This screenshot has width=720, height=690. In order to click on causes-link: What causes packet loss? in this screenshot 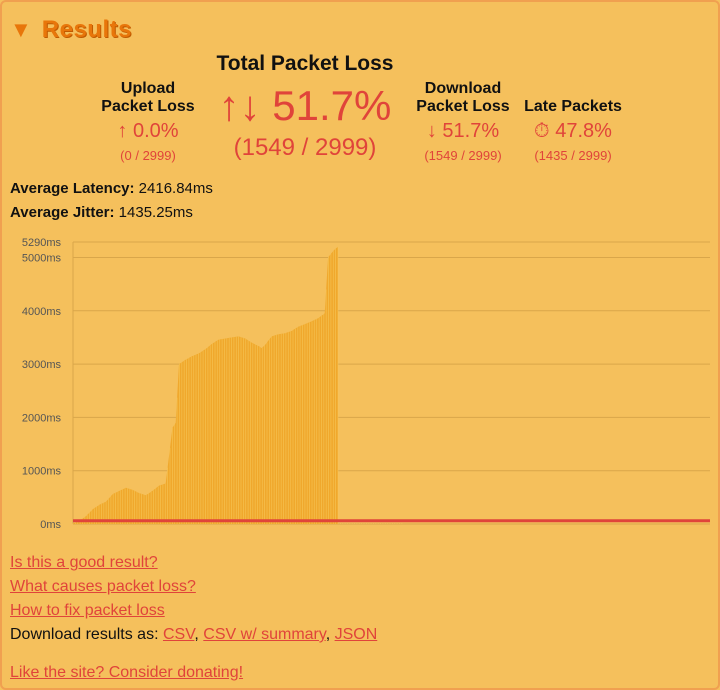, I will do `click(103, 586)`.